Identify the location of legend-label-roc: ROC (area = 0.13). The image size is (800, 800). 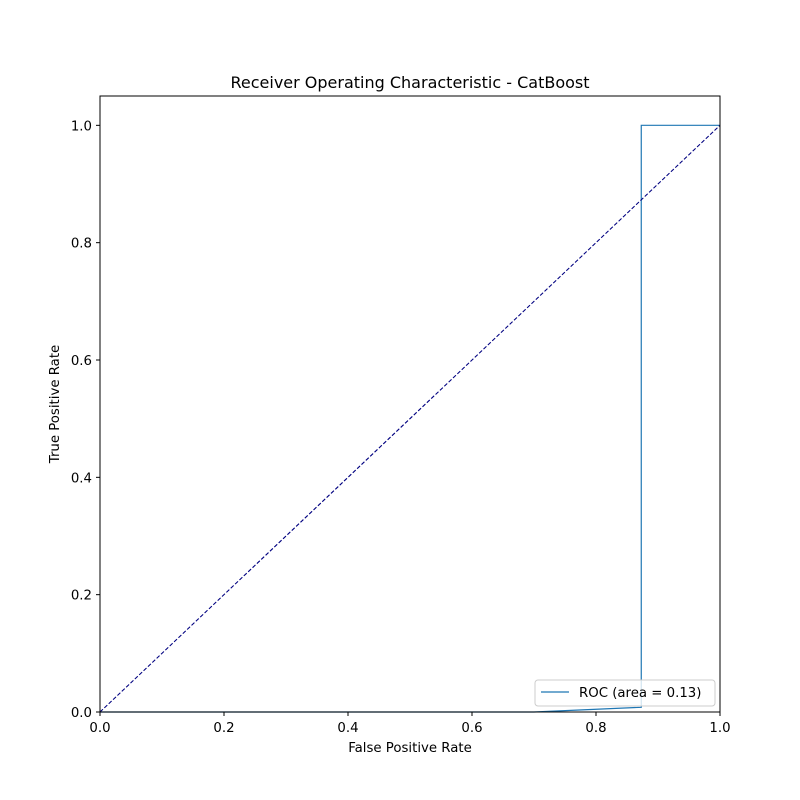
(640, 693).